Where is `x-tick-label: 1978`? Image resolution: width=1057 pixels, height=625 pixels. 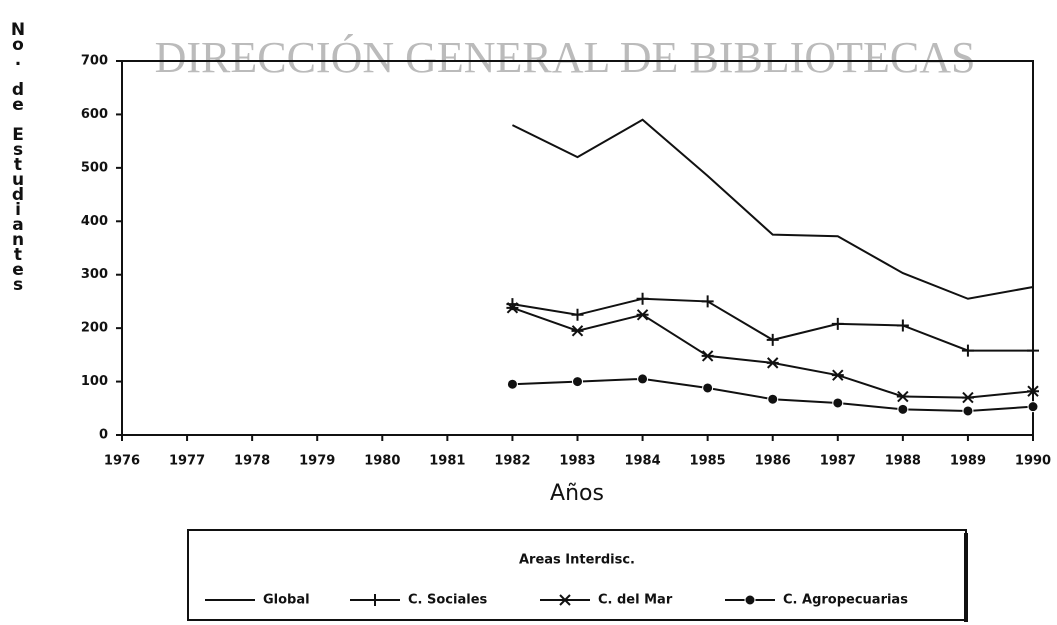 x-tick-label: 1978 is located at coordinates (252, 461).